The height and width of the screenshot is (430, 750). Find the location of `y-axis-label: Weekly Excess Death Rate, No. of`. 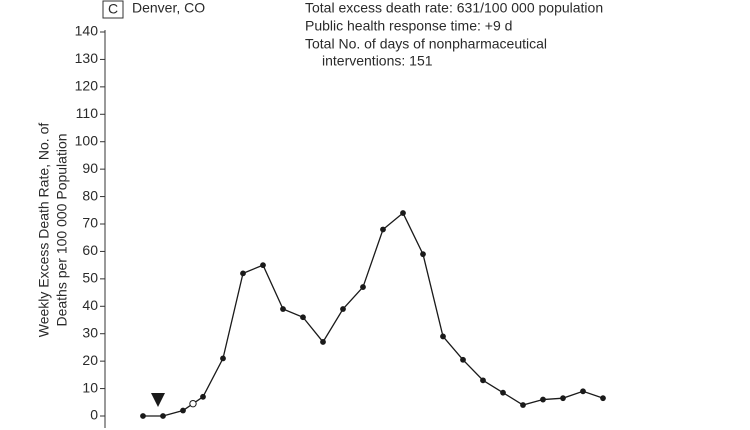

y-axis-label: Weekly Excess Death Rate, No. of is located at coordinates (44, 230).